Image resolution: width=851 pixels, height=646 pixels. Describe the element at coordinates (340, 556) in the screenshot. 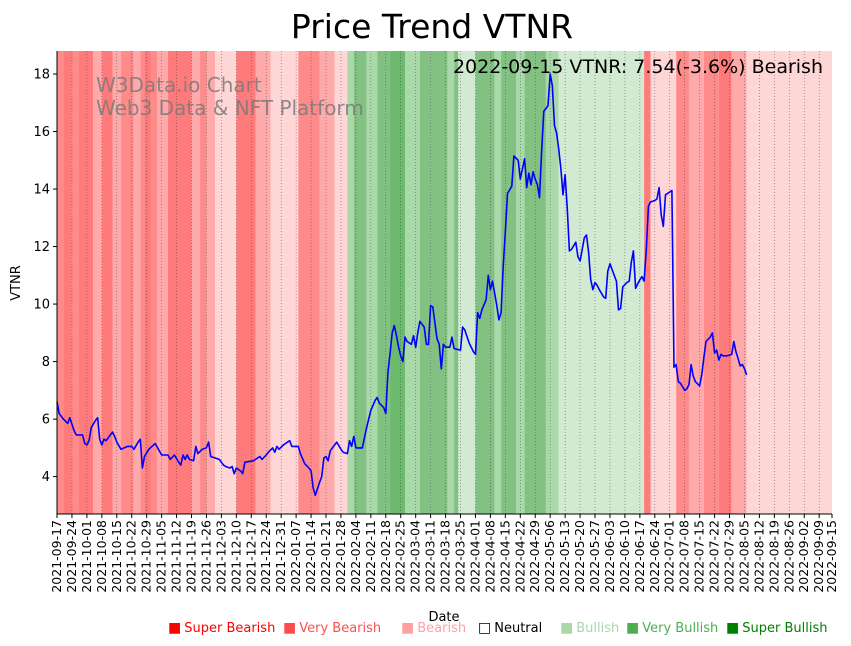

I see `x-tick-label: 2022-01-28` at that location.